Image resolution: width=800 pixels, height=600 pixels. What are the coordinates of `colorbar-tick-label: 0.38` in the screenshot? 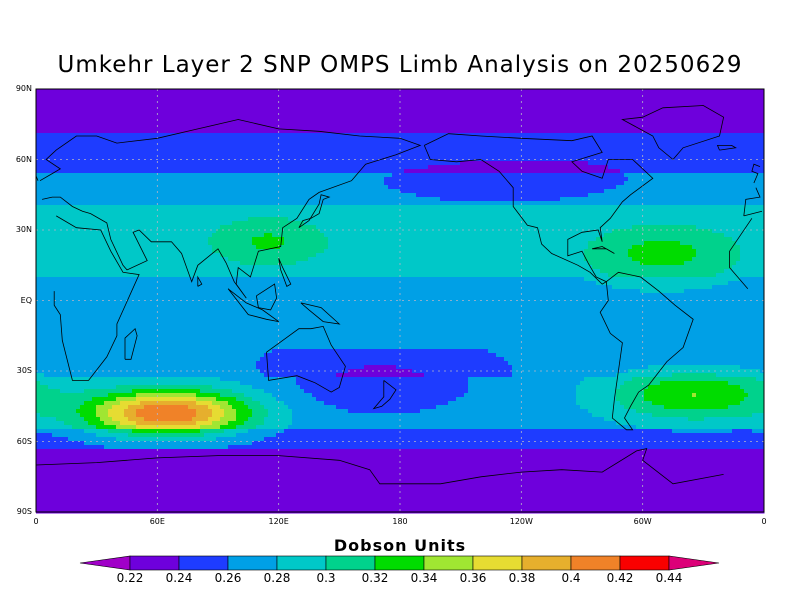 It's located at (522, 578).